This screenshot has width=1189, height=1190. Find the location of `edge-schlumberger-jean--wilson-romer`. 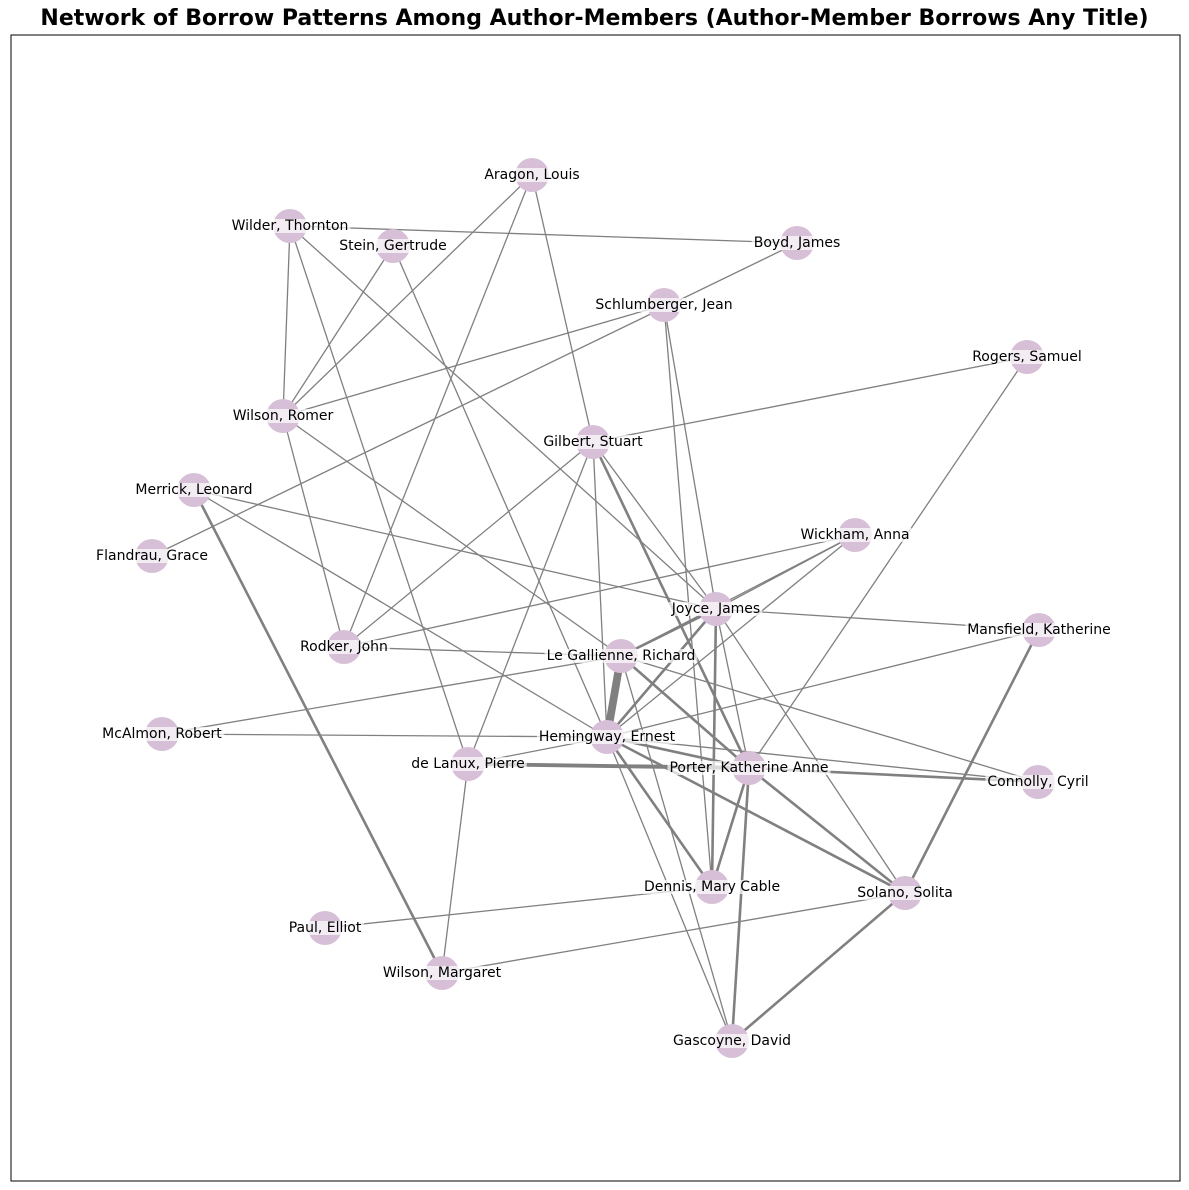

edge-schlumberger-jean--wilson-romer is located at coordinates (473, 360).